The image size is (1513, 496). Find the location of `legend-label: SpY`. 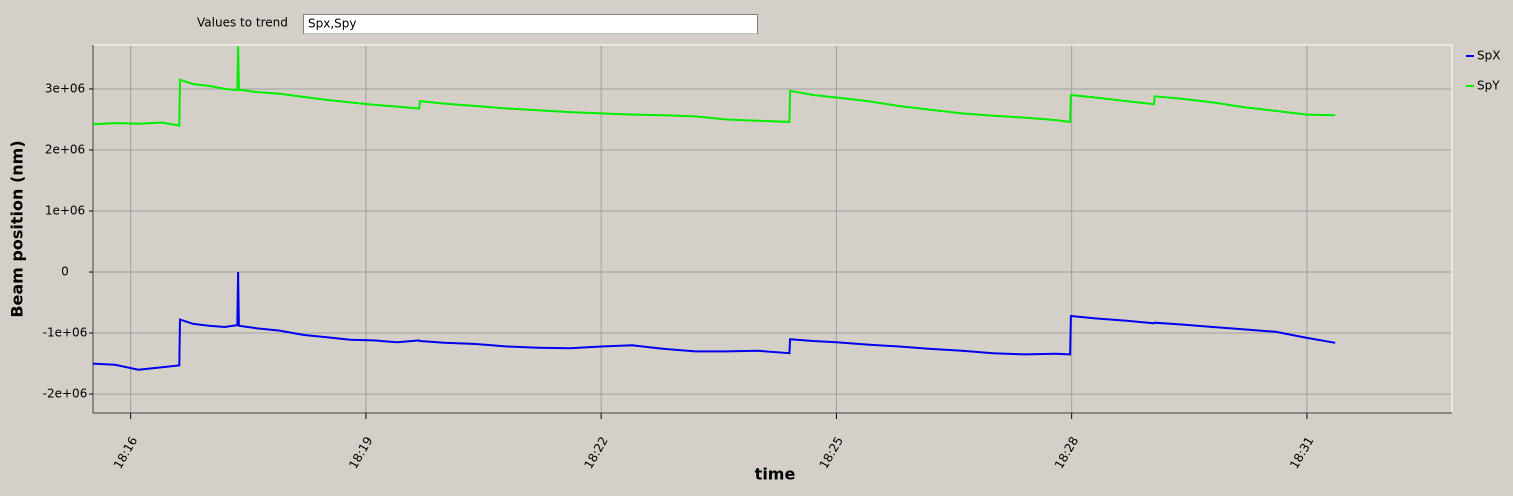

legend-label: SpY is located at coordinates (1488, 86).